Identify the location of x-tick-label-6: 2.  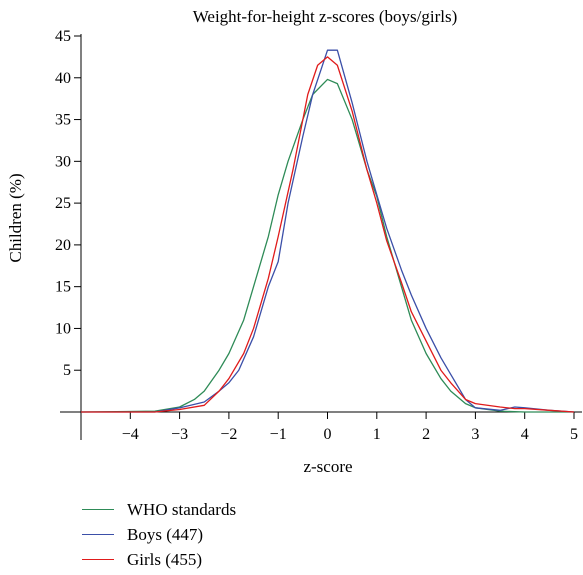
(426, 434).